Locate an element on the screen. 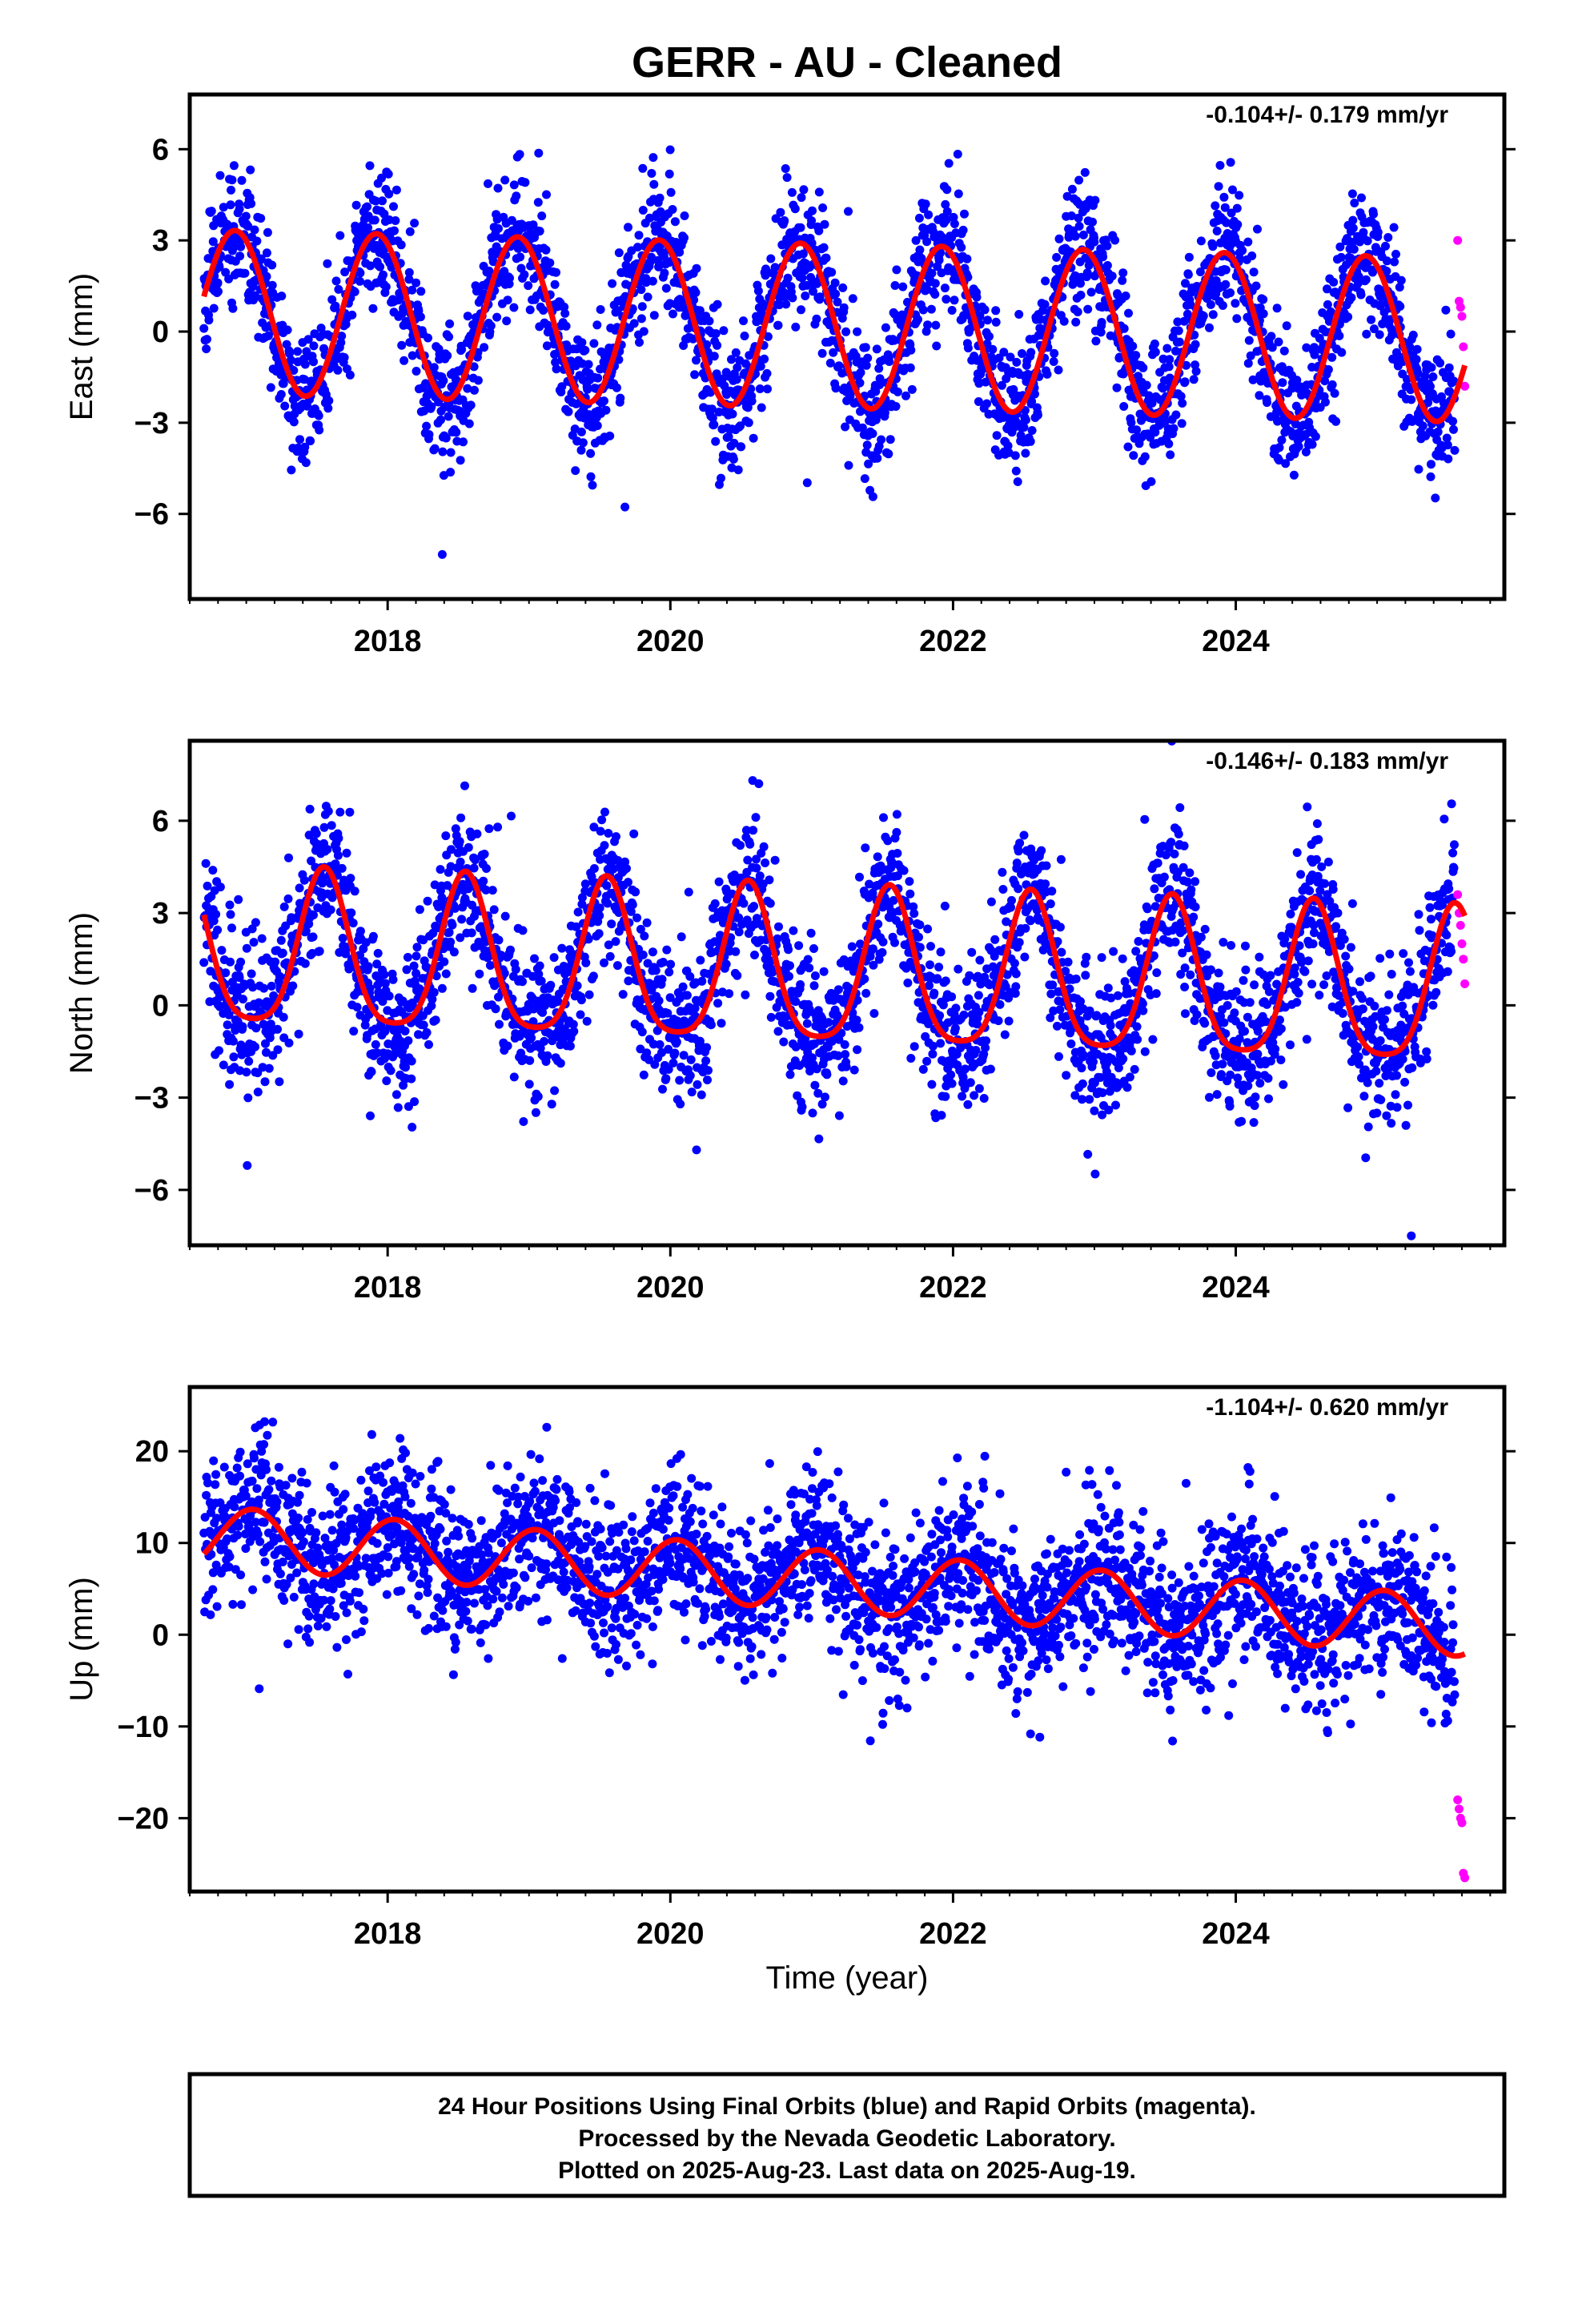  x-tick-label: 2024 is located at coordinates (1236, 641).